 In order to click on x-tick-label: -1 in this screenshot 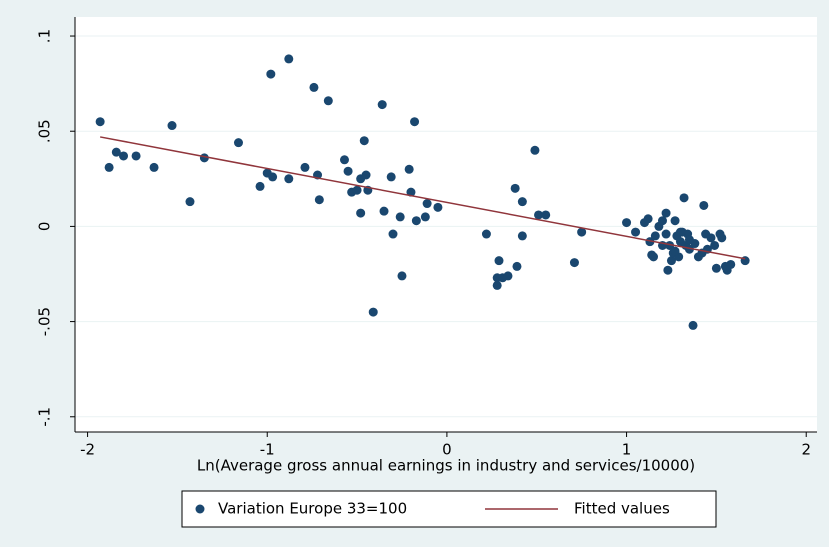, I will do `click(267, 450)`.